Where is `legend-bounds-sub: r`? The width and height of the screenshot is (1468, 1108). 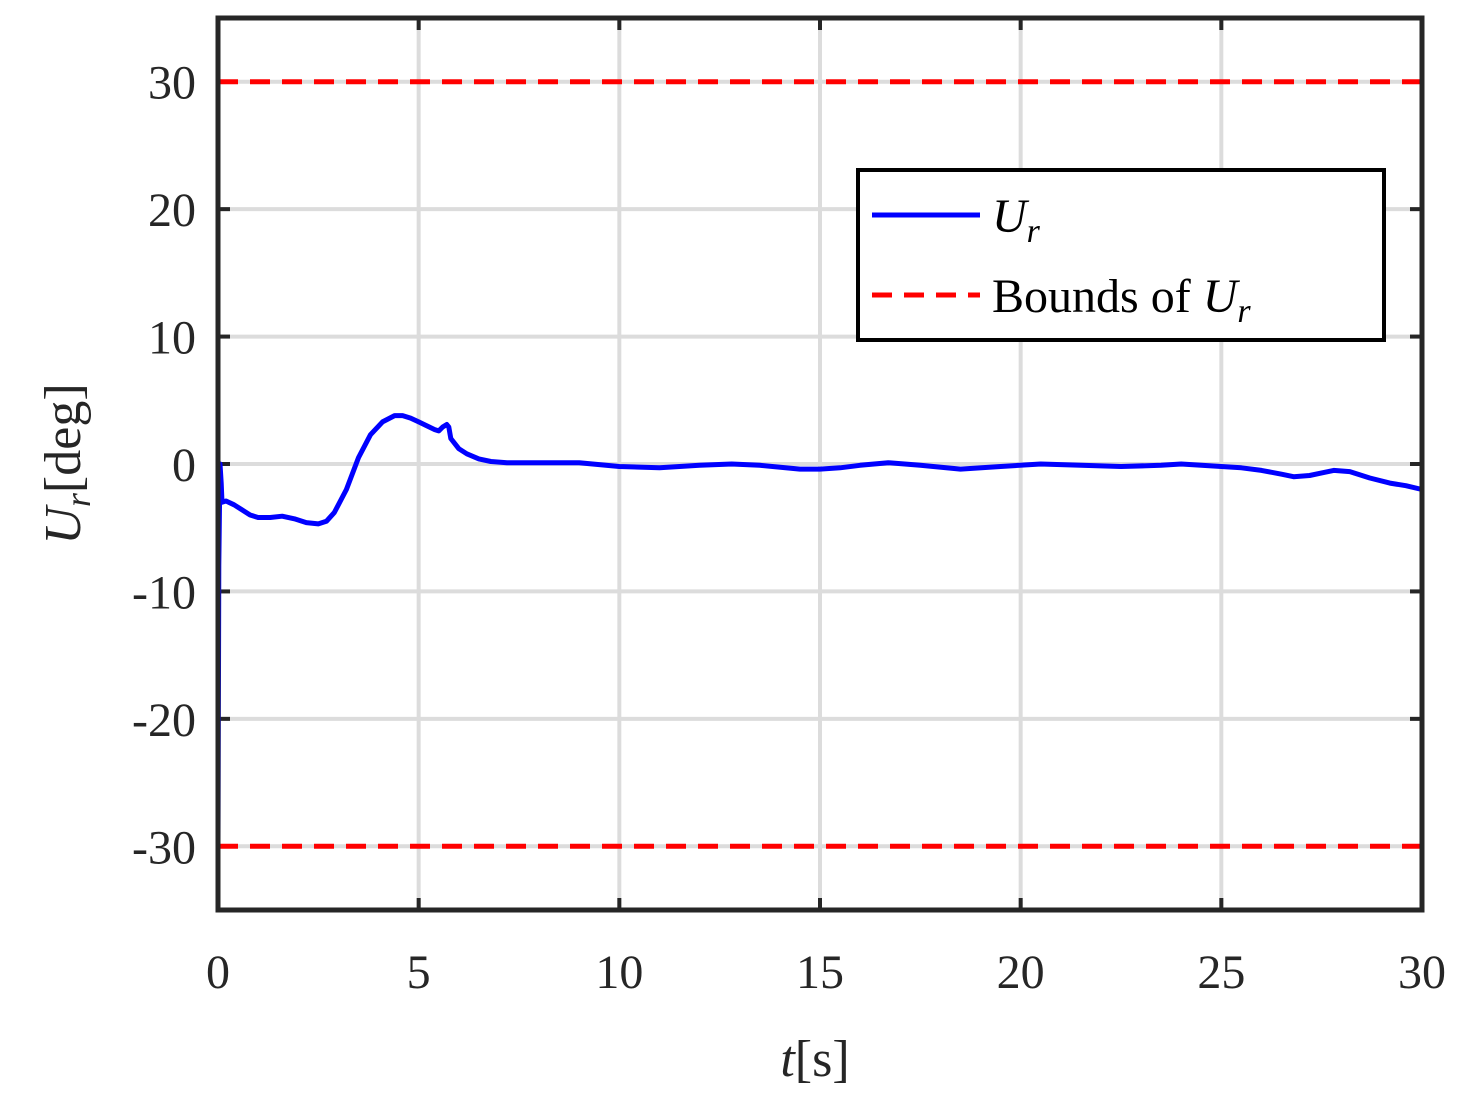
legend-bounds-sub: r is located at coordinates (1244, 311).